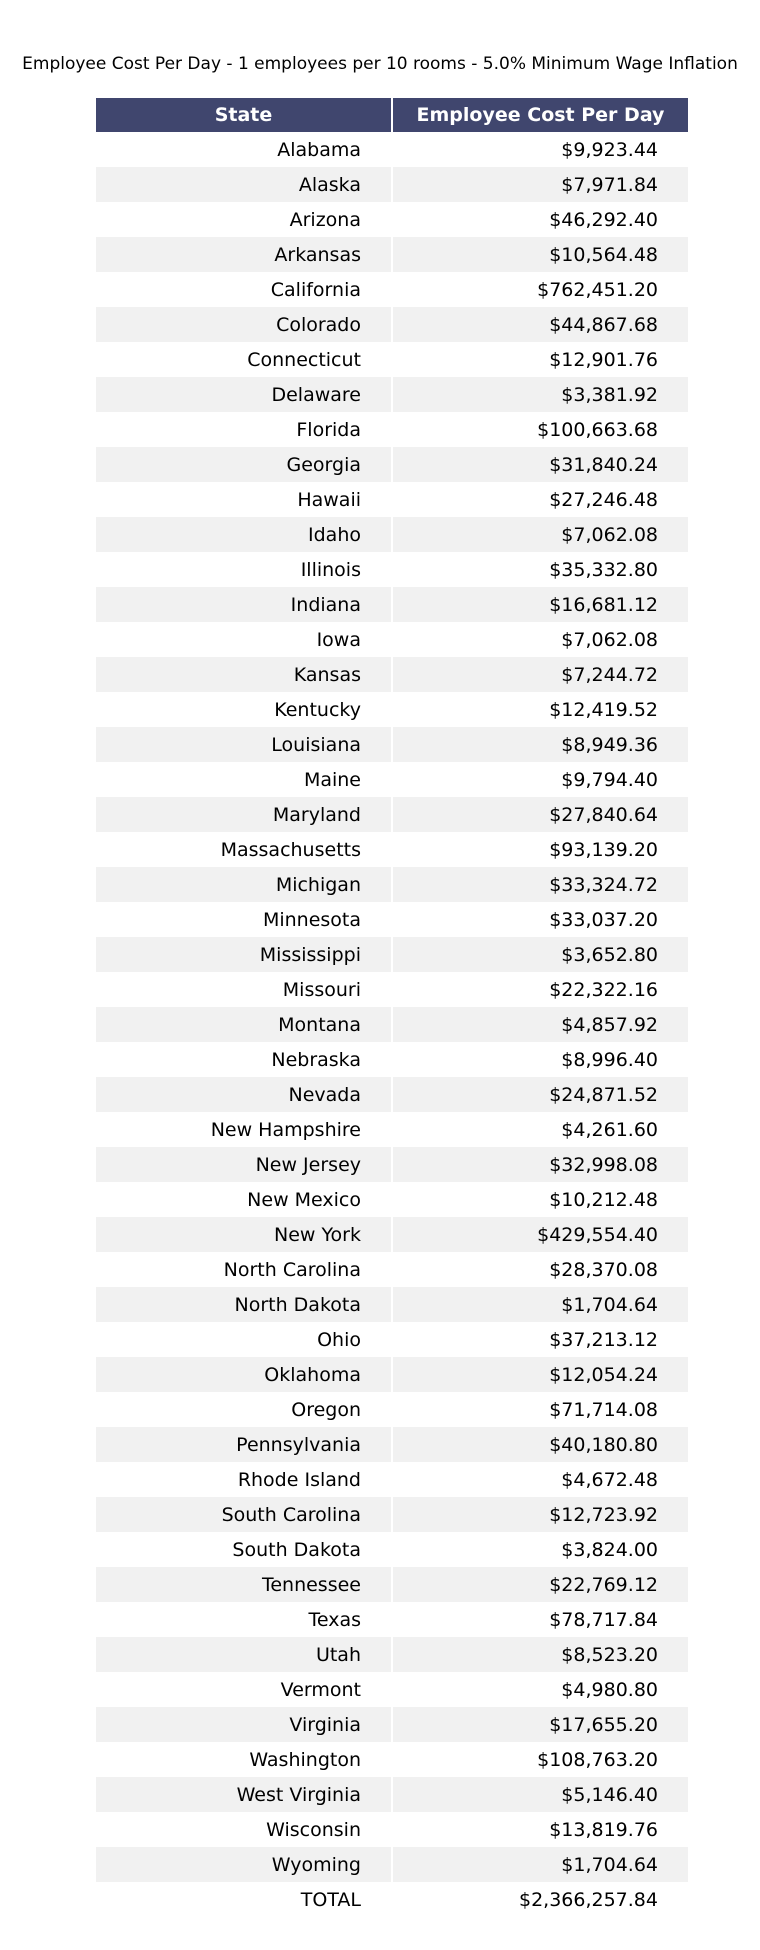 Image resolution: width=760 pixels, height=1950 pixels. Describe the element at coordinates (540, 1794) in the screenshot. I see `cost-cell: $5,146.40` at that location.